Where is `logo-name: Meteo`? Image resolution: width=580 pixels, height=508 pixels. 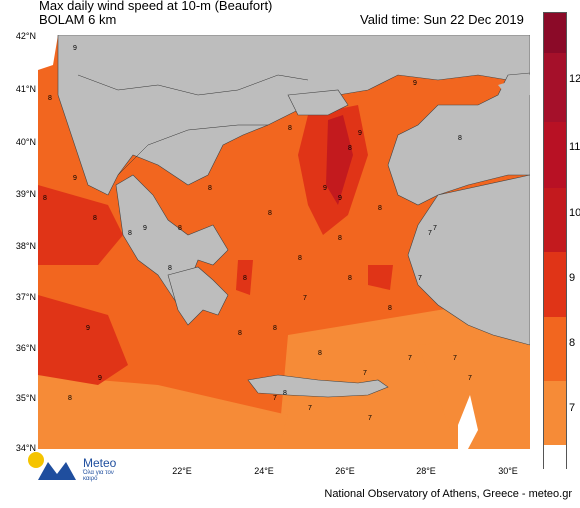 logo-name: Meteo is located at coordinates (100, 463).